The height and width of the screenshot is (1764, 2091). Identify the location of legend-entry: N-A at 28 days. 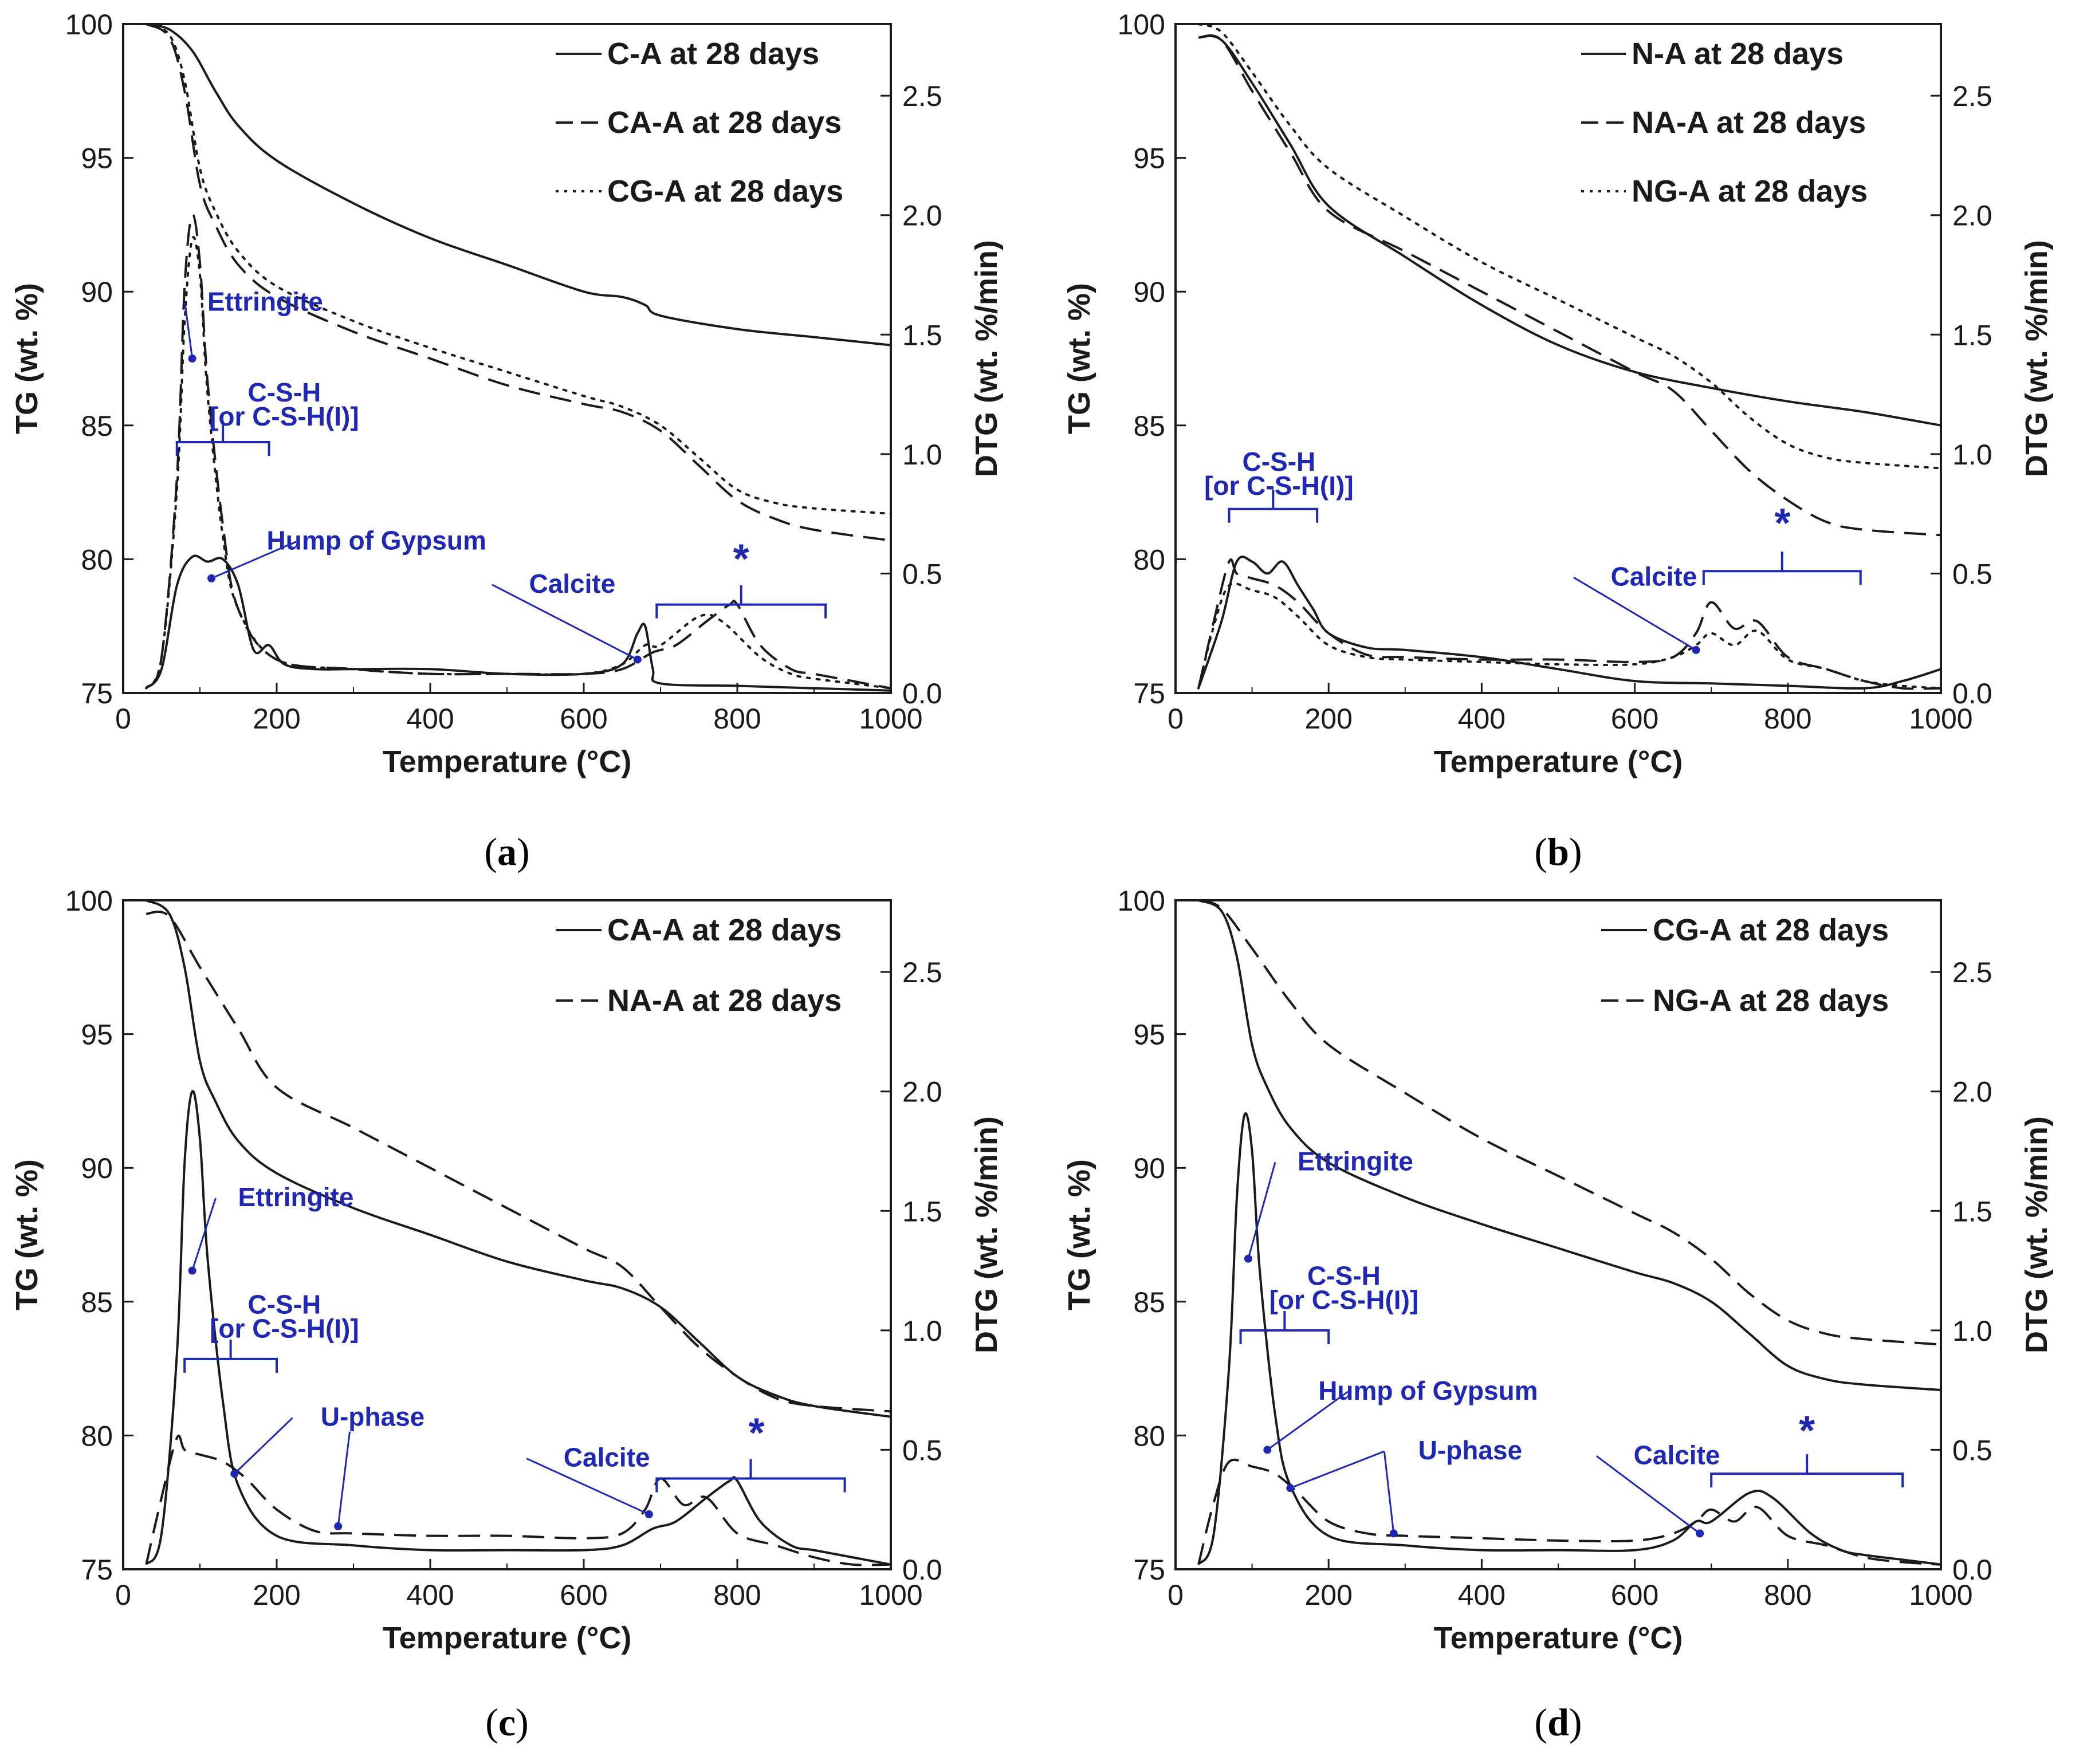
(1738, 54).